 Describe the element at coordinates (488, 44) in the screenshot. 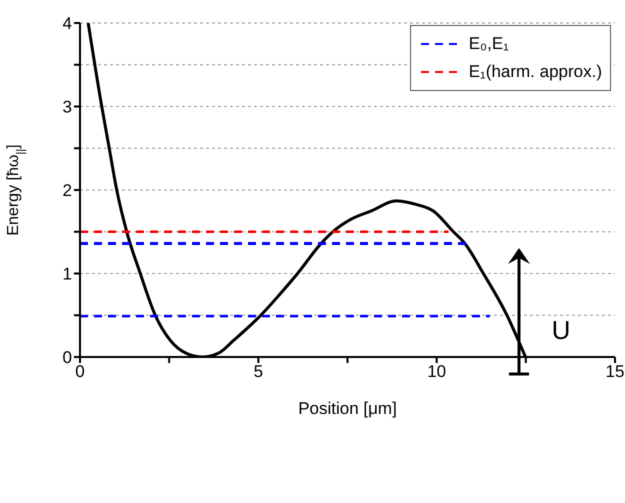

I see `legend-label: E₀,E₁` at that location.